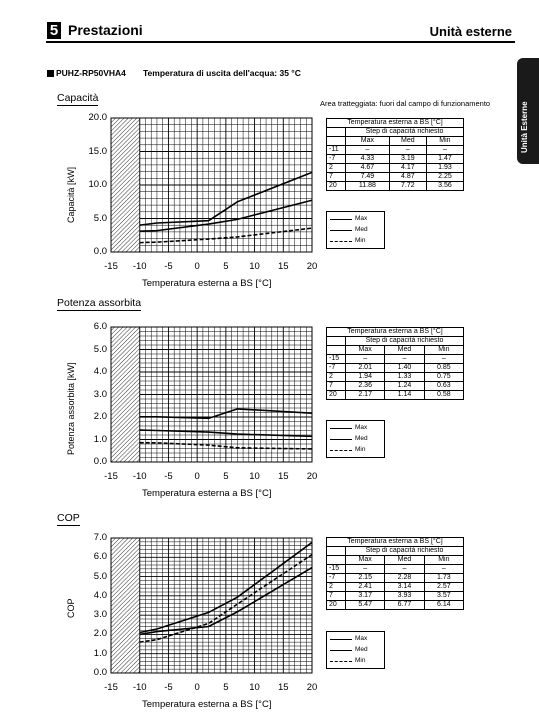  What do you see at coordinates (445, 186) in the screenshot?
I see `table-cell: 3.56` at bounding box center [445, 186].